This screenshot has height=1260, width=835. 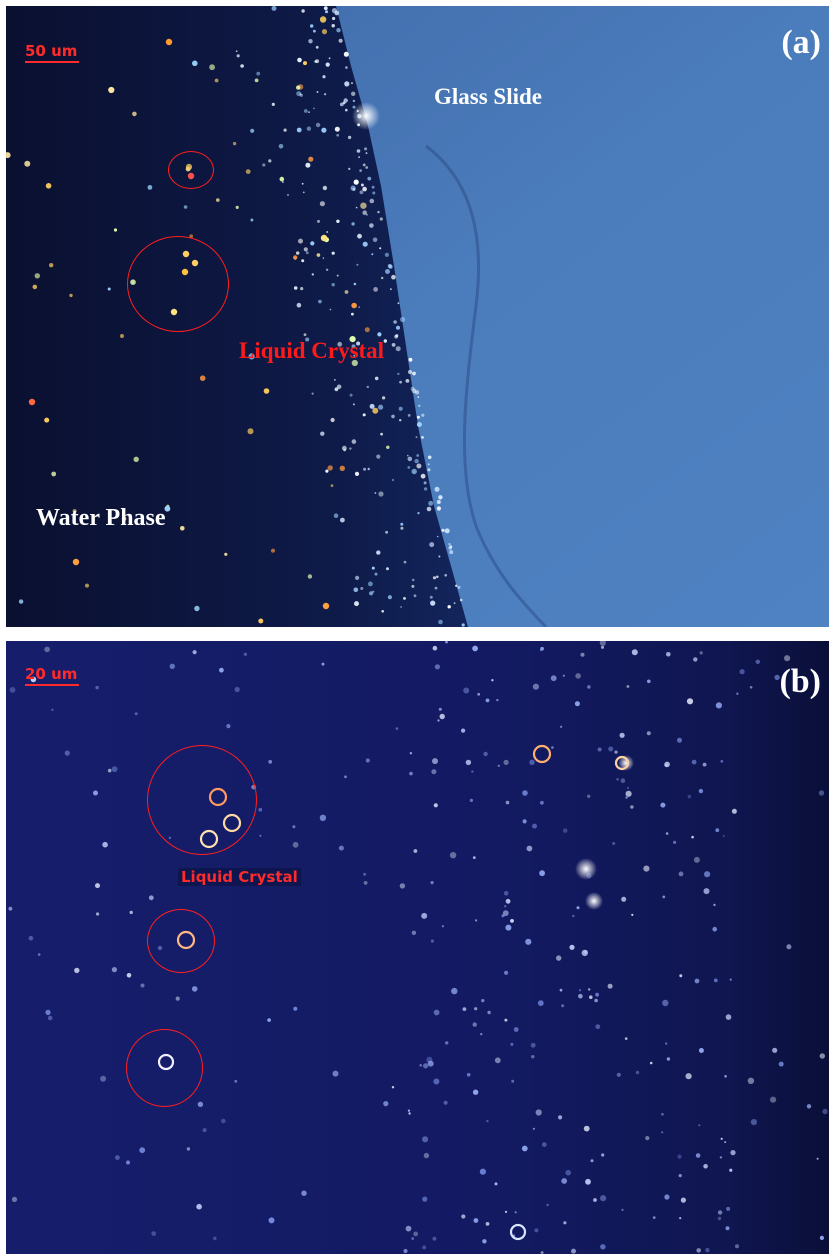 What do you see at coordinates (801, 42) in the screenshot?
I see `panel-a-letter: (a)` at bounding box center [801, 42].